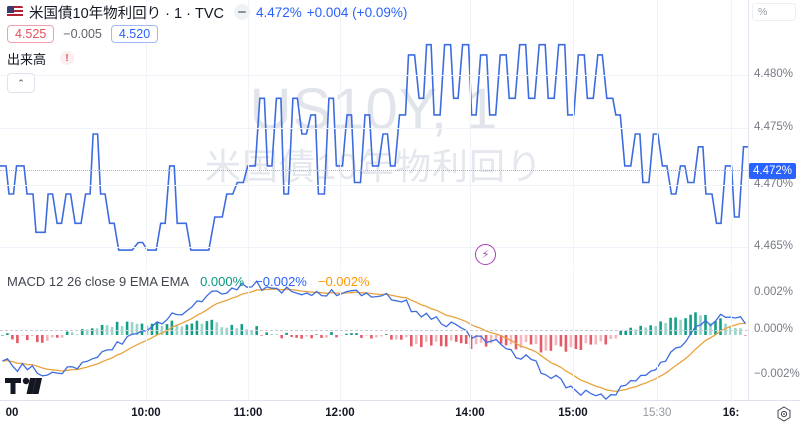 Image resolution: width=800 pixels, height=426 pixels. What do you see at coordinates (763, 12) in the screenshot?
I see `percent-unit-label: %` at bounding box center [763, 12].